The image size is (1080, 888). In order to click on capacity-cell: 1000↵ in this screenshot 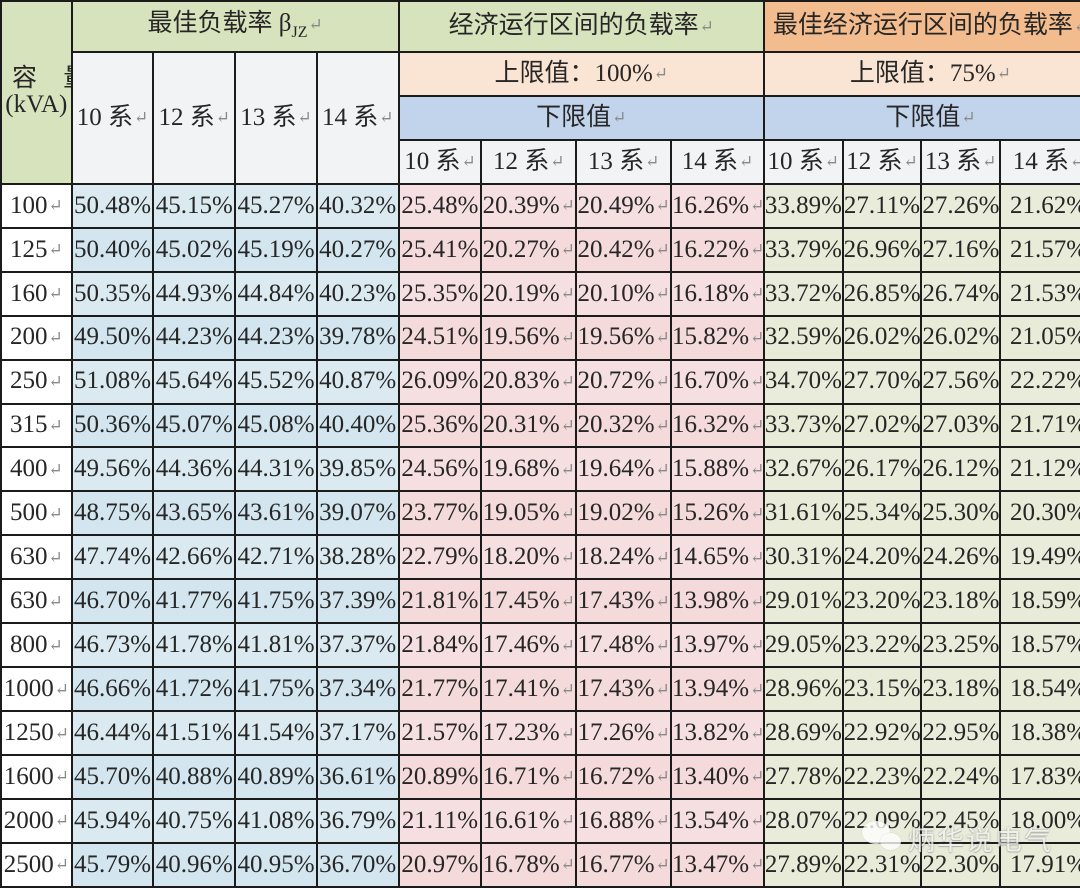, I will do `click(36, 689)`.